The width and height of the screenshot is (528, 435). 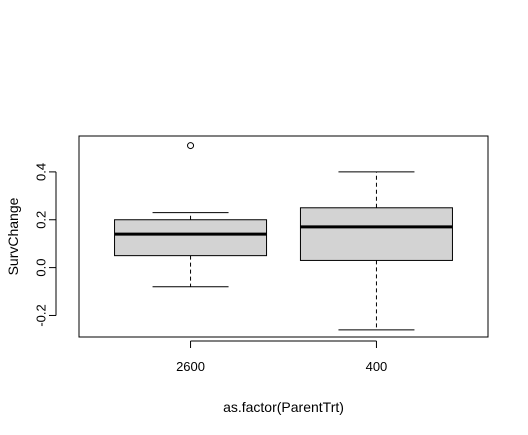 What do you see at coordinates (40, 315) in the screenshot?
I see `y-tick-label: -0.2` at bounding box center [40, 315].